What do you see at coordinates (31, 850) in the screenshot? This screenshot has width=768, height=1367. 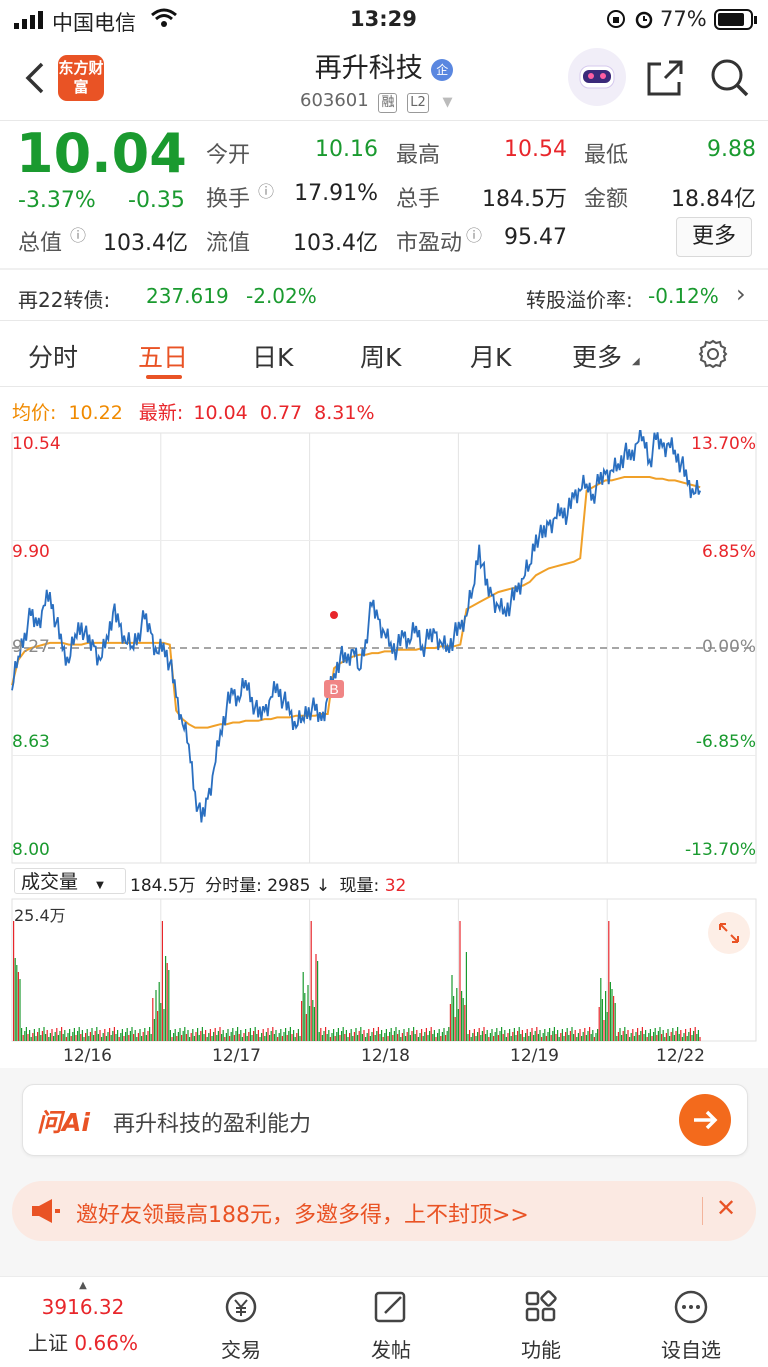 I see `y-tick-left: 8.00` at bounding box center [31, 850].